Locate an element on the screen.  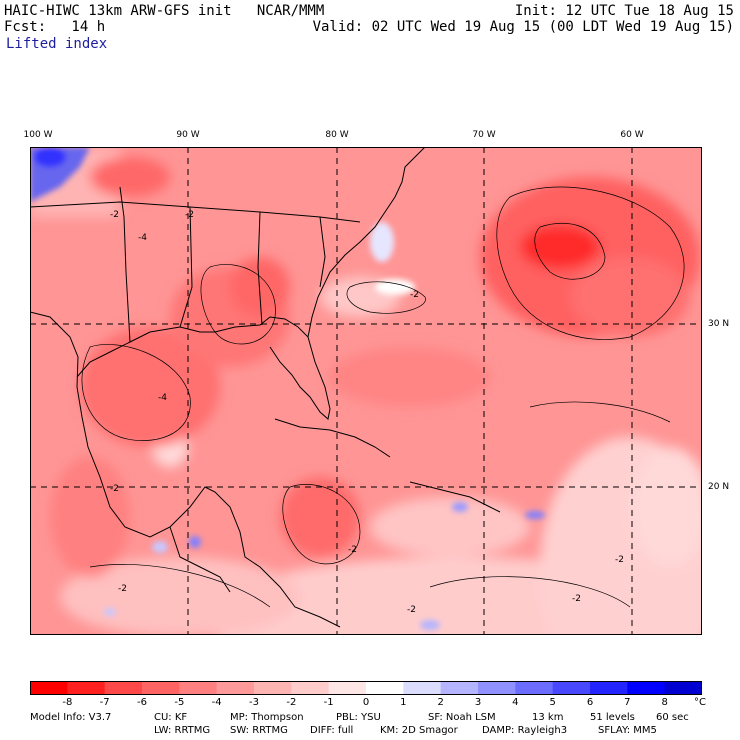
colorbar-tick-label: 2 is located at coordinates (440, 702).